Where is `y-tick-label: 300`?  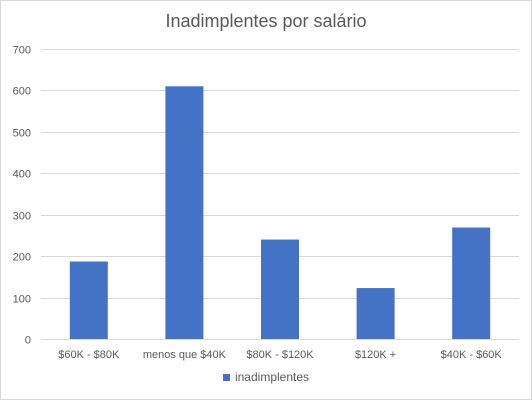
y-tick-label: 300 is located at coordinates (22, 217).